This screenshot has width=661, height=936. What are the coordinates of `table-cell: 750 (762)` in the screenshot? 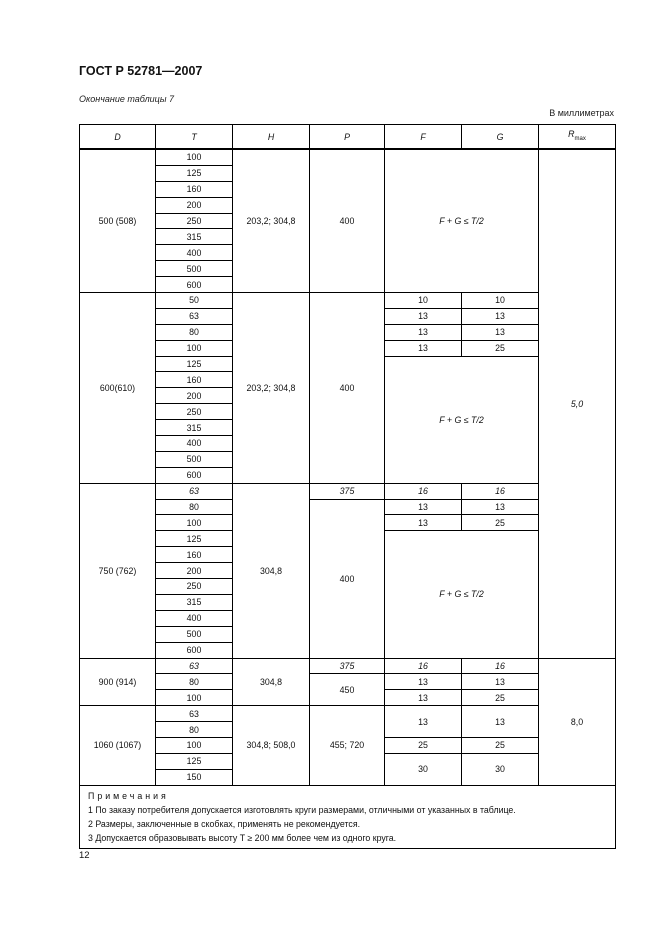 It's located at (117, 570).